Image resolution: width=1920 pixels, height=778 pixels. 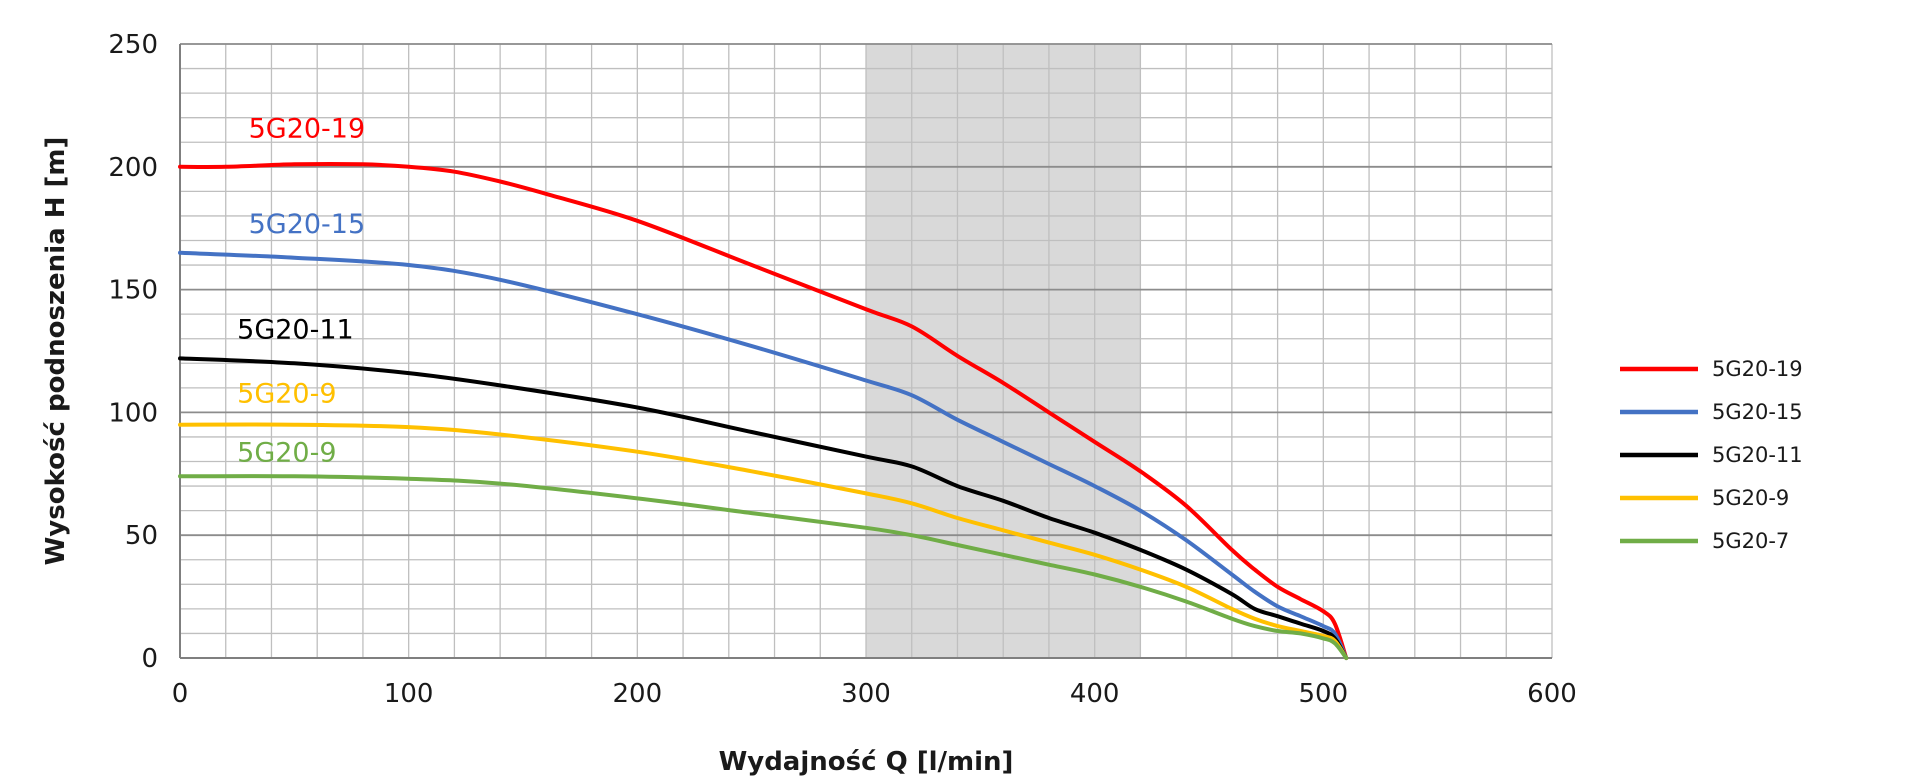 What do you see at coordinates (866, 694) in the screenshot?
I see `x-tick-label: 300` at bounding box center [866, 694].